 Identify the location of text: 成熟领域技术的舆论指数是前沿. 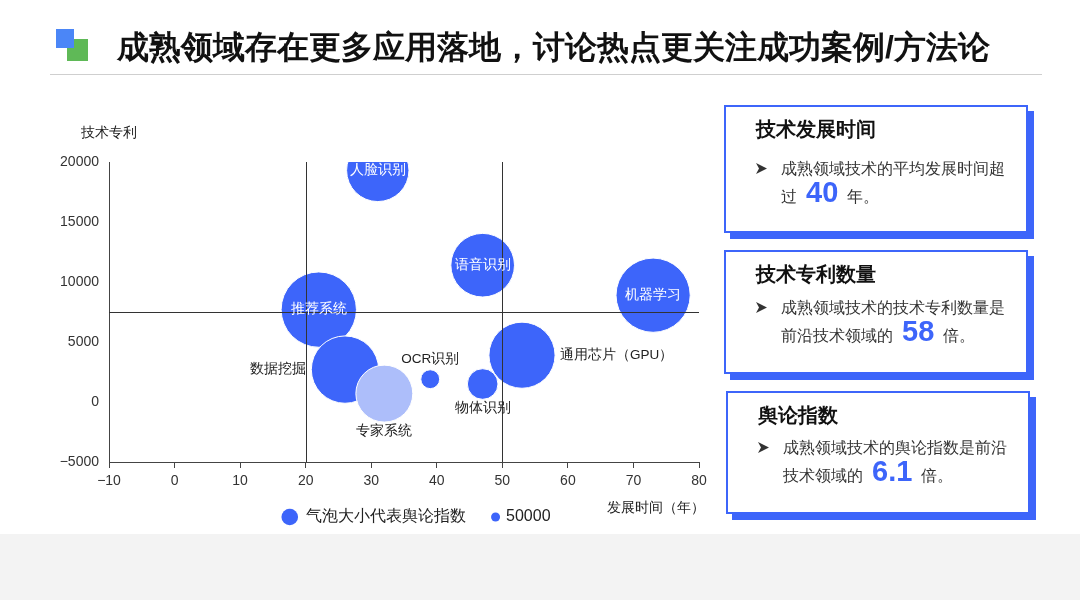
(895, 447).